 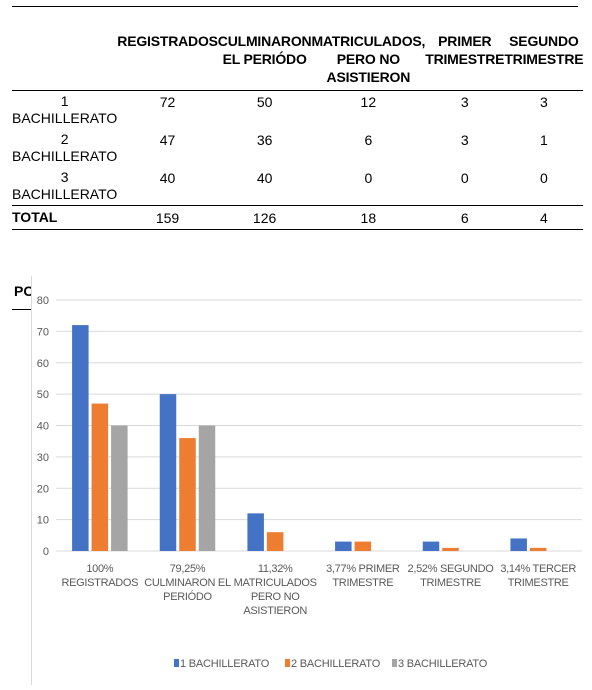 What do you see at coordinates (43, 427) in the screenshot?
I see `y-tick-label: 40` at bounding box center [43, 427].